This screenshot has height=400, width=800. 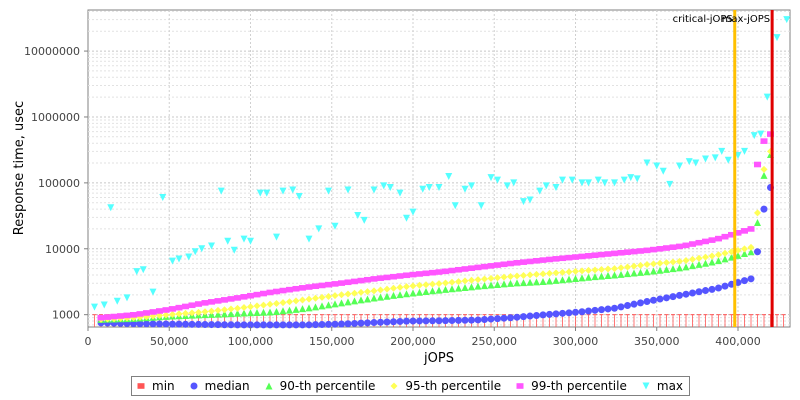 I want to click on marker-line-critical-jops, so click(x=735, y=168).